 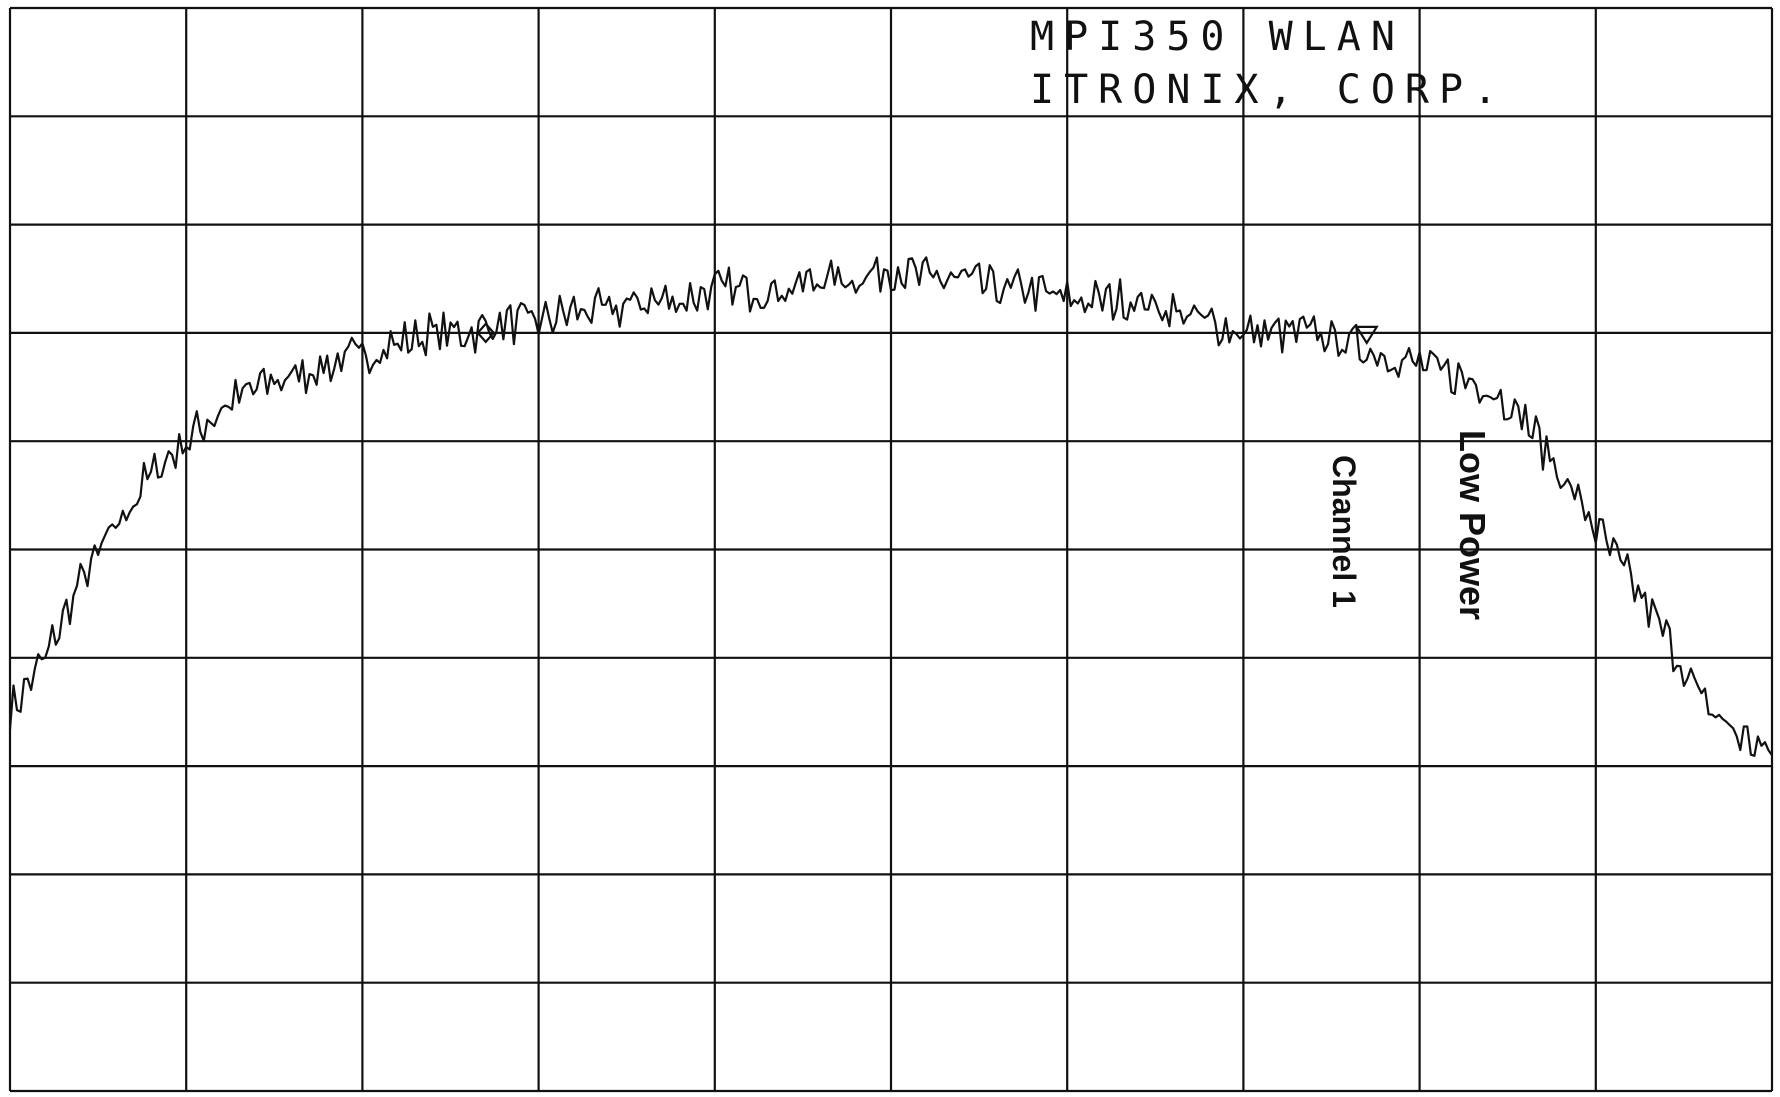 What do you see at coordinates (1268, 90) in the screenshot?
I see `header-line-2: ITRONIX, CORP.` at bounding box center [1268, 90].